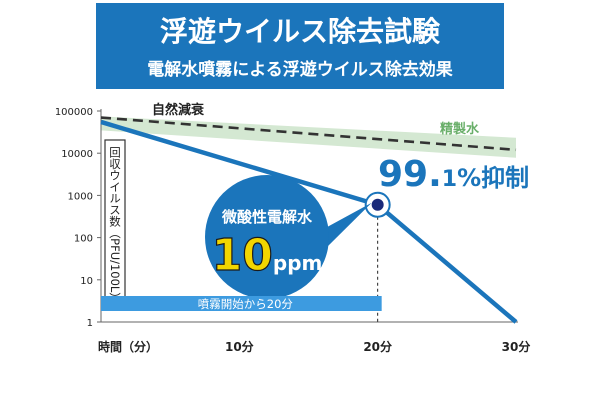 Image resolution: width=600 pixels, height=400 pixels. I want to click on y-tick-label: 100000, so click(74, 112).